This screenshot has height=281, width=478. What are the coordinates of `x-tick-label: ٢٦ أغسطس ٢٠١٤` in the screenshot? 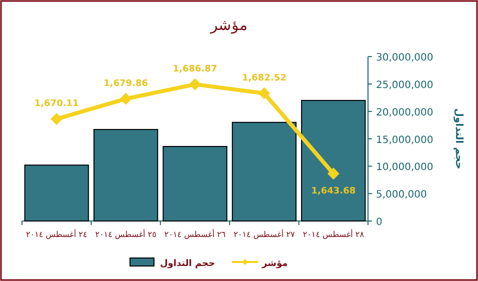 It's located at (195, 234).